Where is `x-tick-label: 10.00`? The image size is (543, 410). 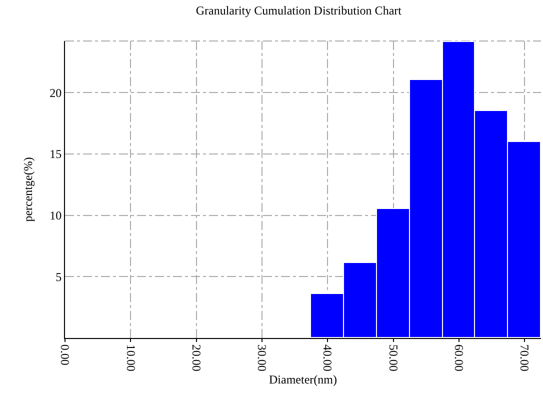 x-tick-label: 10.00 is located at coordinates (131, 358).